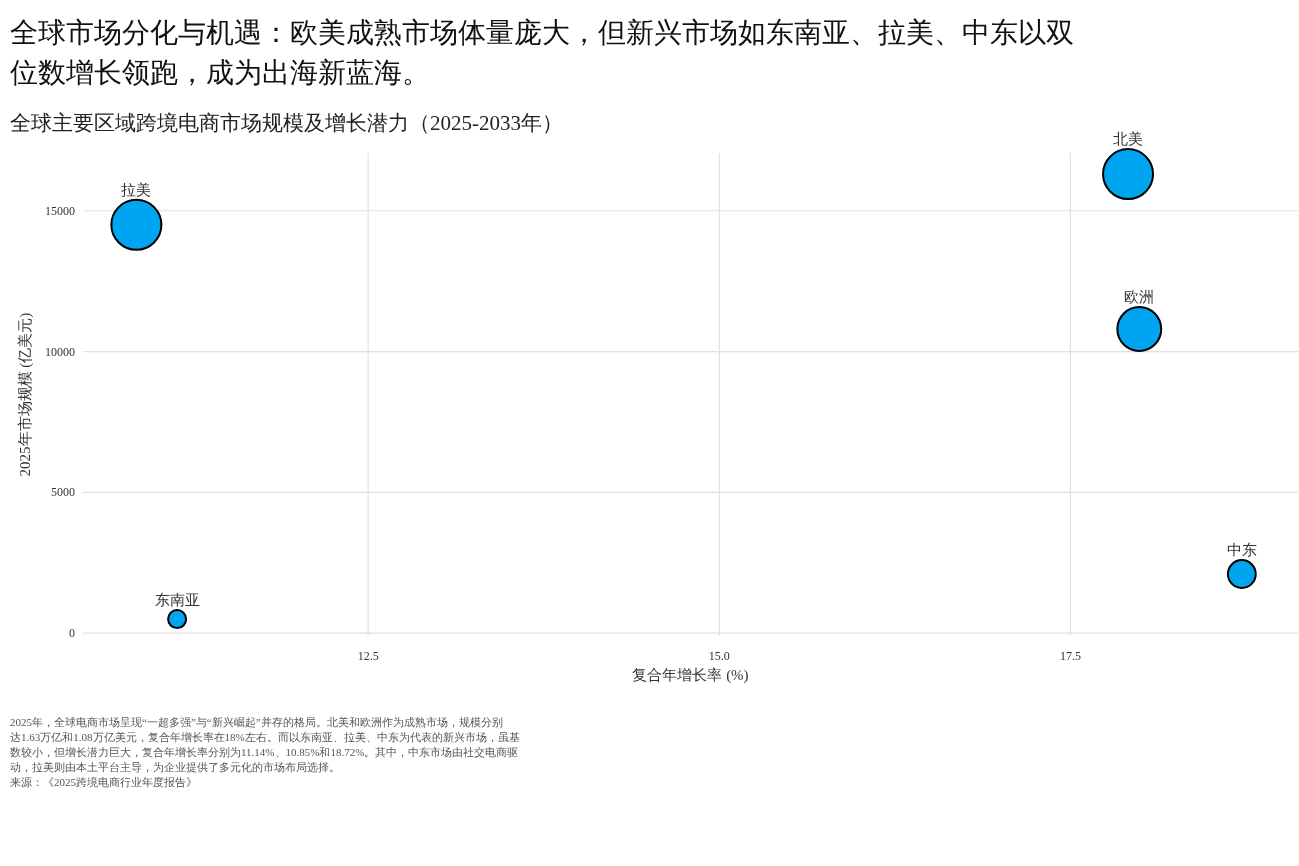 The width and height of the screenshot is (1299, 866). I want to click on series-label: 欧洲, so click(1139, 297).